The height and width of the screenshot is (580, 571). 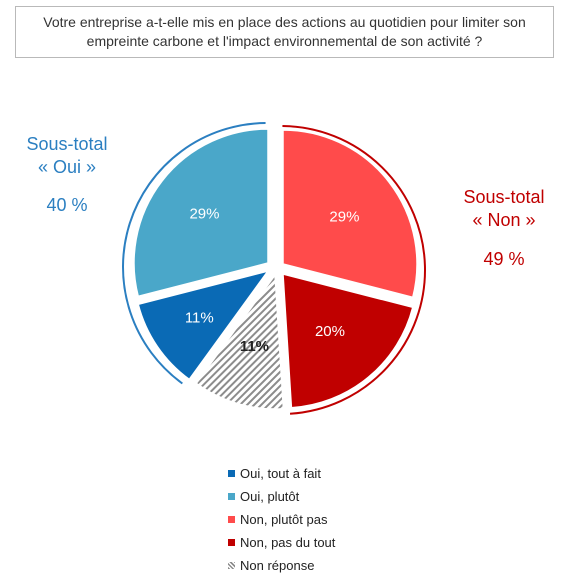 What do you see at coordinates (504, 259) in the screenshot?
I see `subtotal-non-percent: 49 %` at bounding box center [504, 259].